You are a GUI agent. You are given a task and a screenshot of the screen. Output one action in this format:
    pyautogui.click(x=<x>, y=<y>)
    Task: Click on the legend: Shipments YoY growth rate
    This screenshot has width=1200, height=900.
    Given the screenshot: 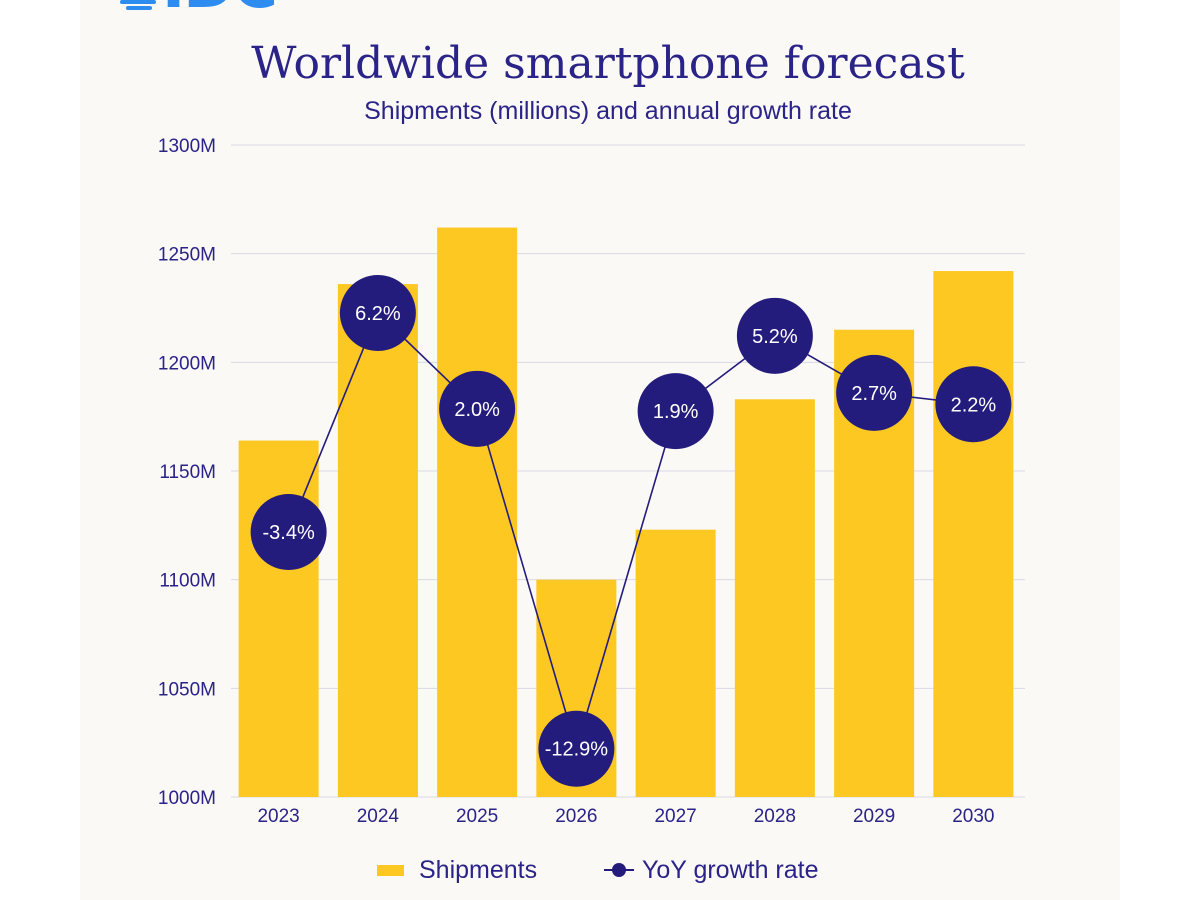 What is the action you would take?
    pyautogui.click(x=598, y=870)
    